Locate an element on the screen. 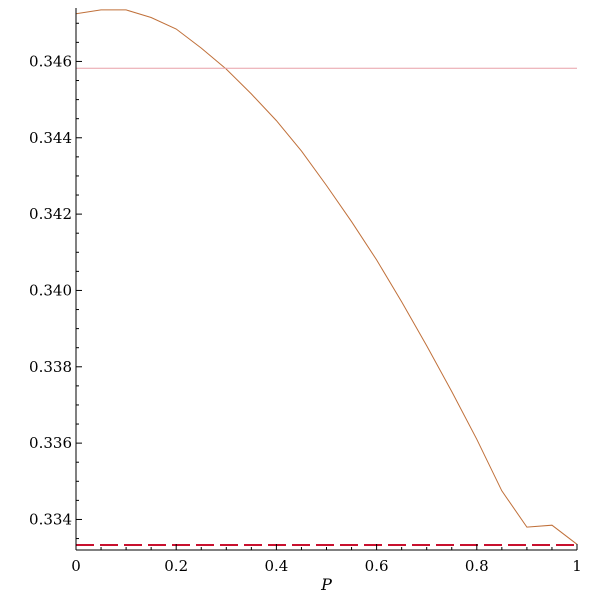  y-tick-label: 0.334 is located at coordinates (50, 519).